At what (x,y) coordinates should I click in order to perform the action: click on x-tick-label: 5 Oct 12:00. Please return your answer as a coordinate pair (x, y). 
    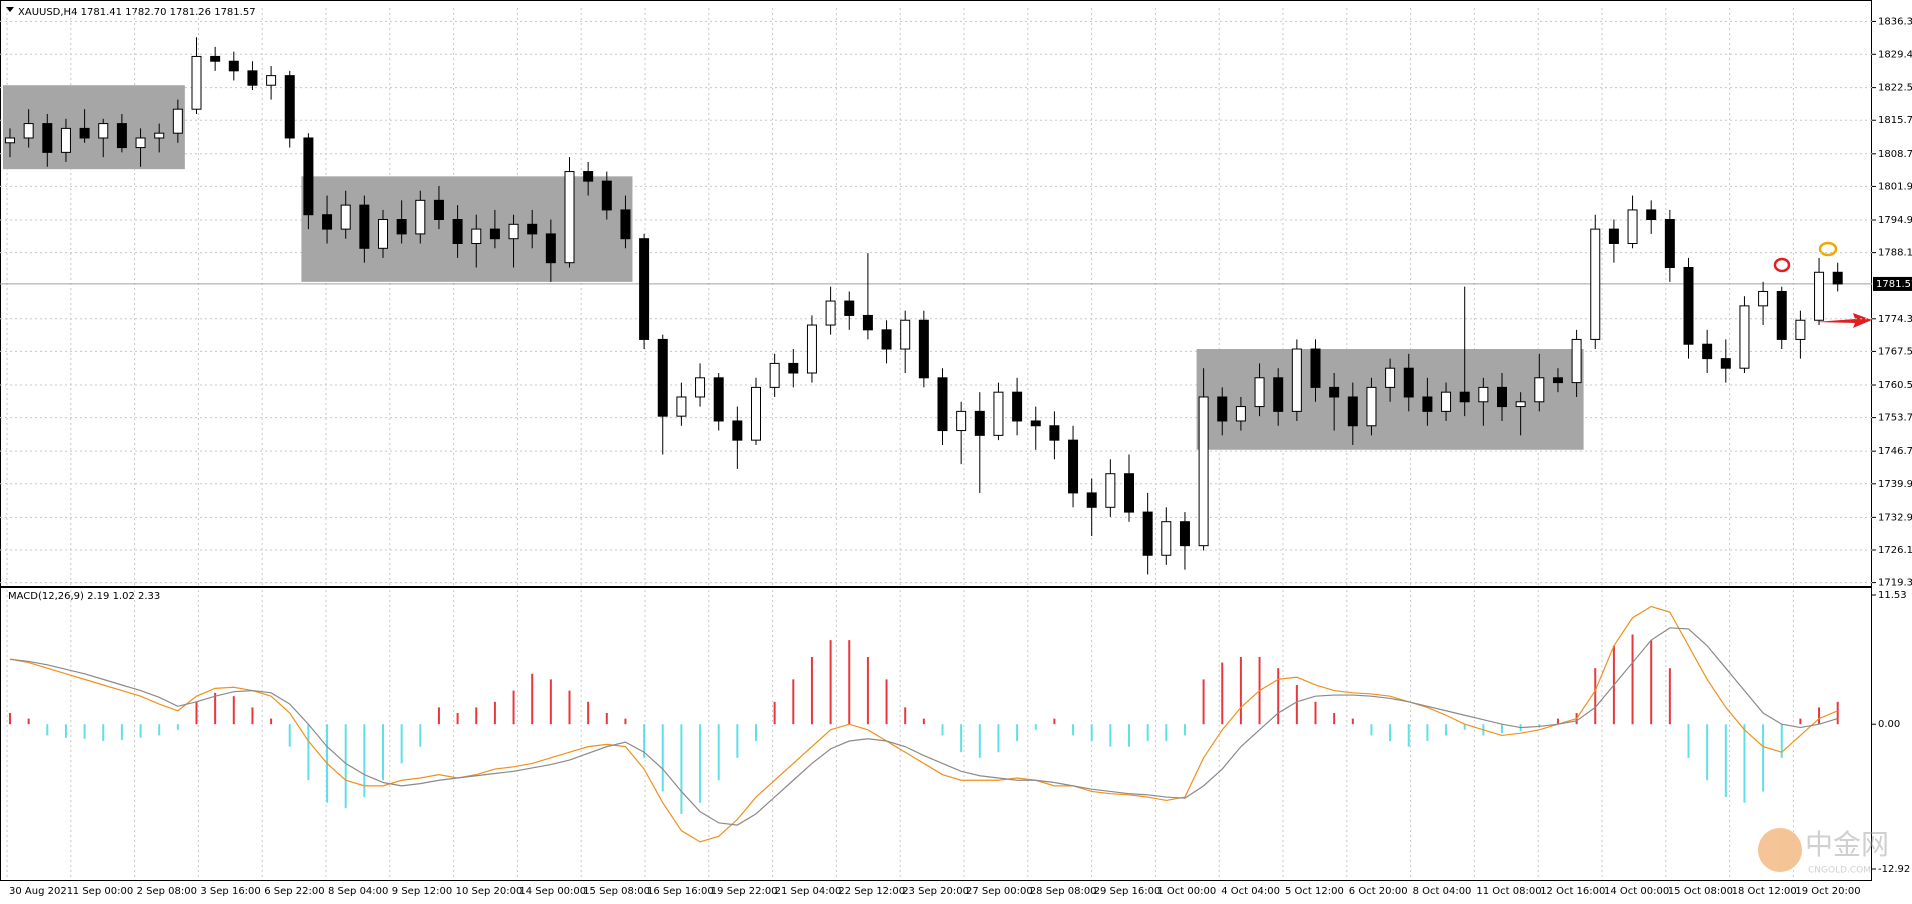
    Looking at the image, I should click on (1314, 891).